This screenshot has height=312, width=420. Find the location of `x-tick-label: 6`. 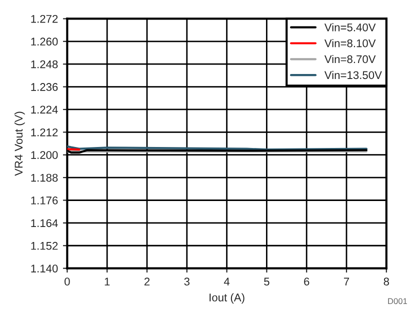

x-tick-label: 6 is located at coordinates (307, 282).